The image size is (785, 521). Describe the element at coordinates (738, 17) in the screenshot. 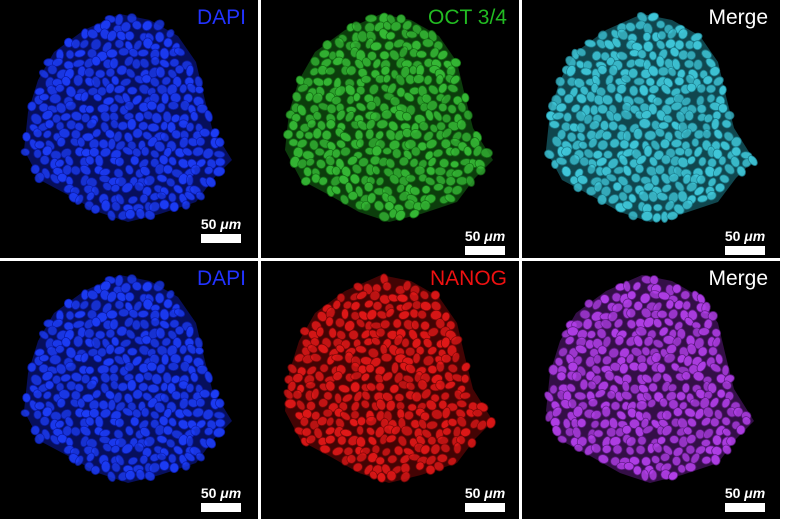

I see `channel-label: Merge` at that location.